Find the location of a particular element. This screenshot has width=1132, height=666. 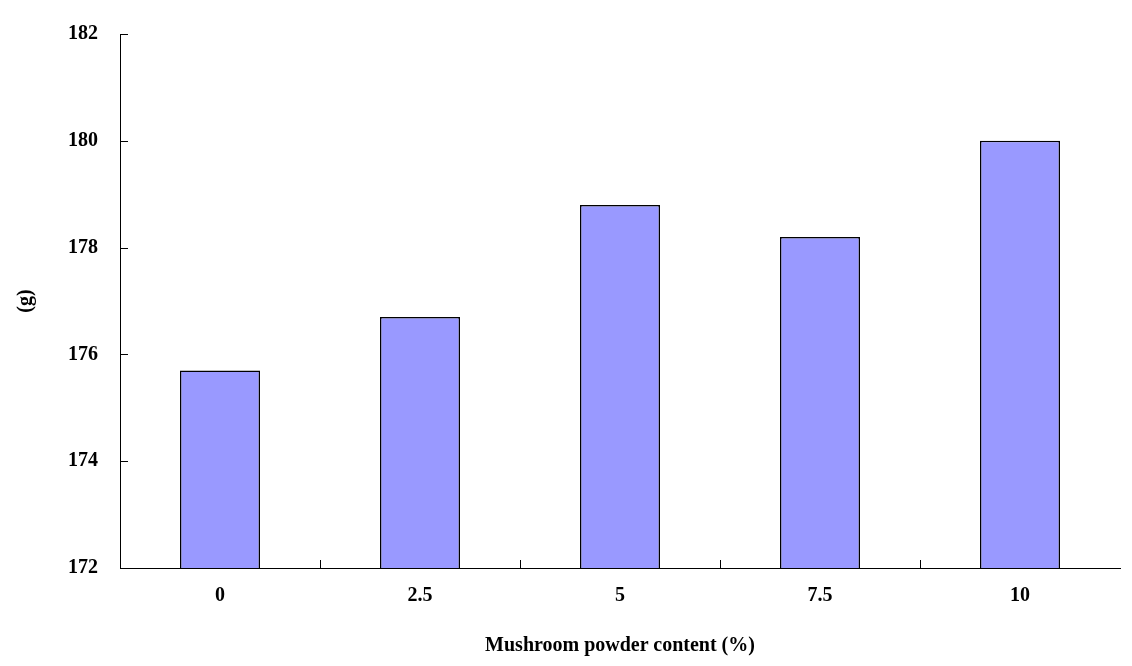

y-tick-label: 178 is located at coordinates (83, 245).